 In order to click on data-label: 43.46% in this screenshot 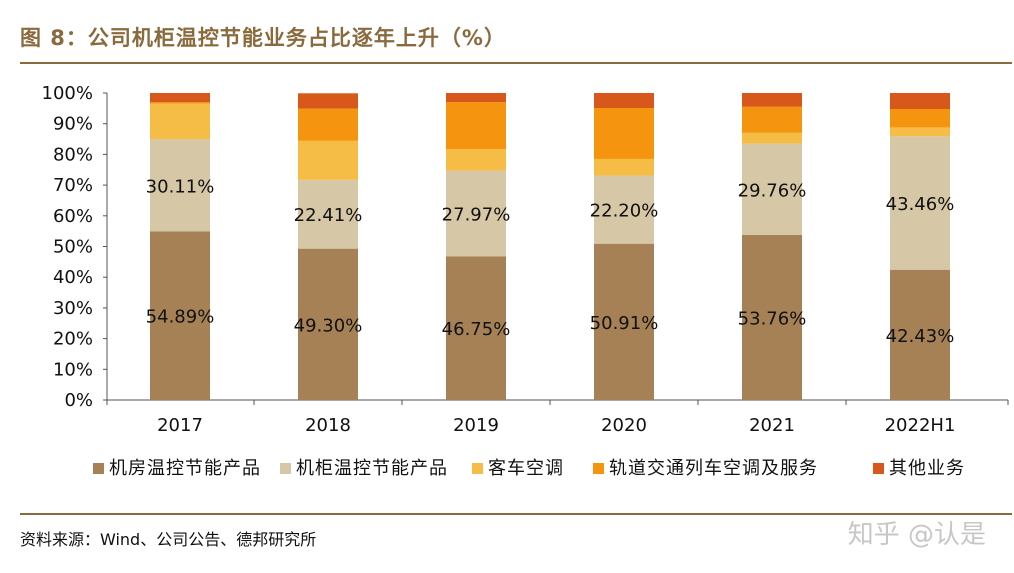, I will do `click(920, 204)`.